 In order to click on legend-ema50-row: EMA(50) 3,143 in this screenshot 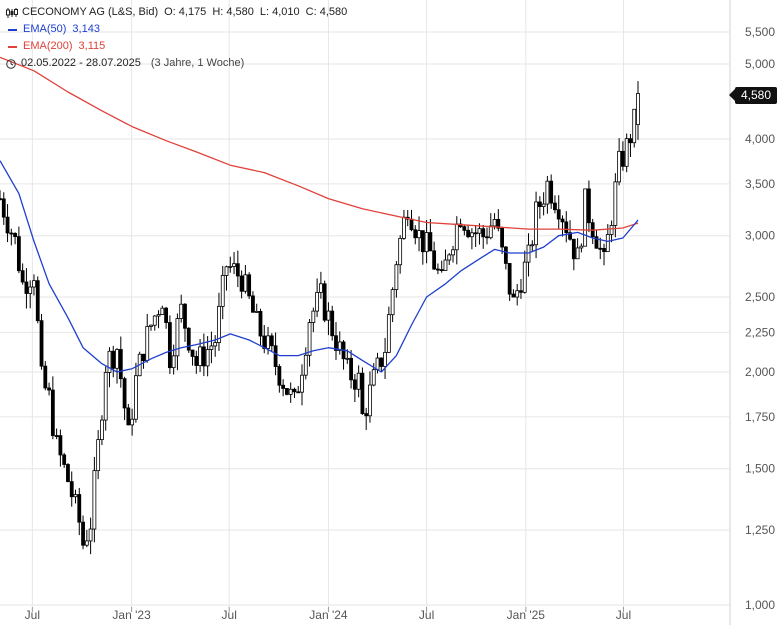, I will do `click(176, 29)`.